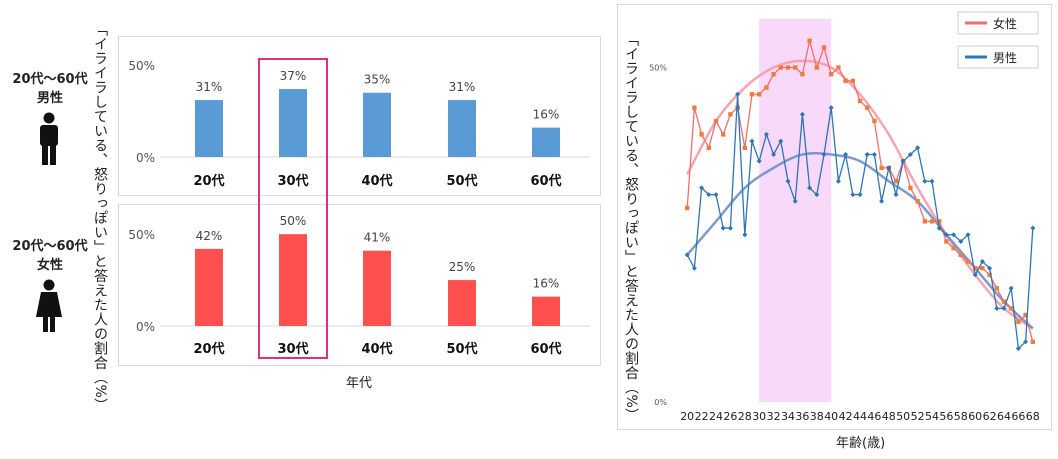 This screenshot has width=1058, height=459. What do you see at coordinates (658, 68) in the screenshot?
I see `line-ytick-50: 50%` at bounding box center [658, 68].